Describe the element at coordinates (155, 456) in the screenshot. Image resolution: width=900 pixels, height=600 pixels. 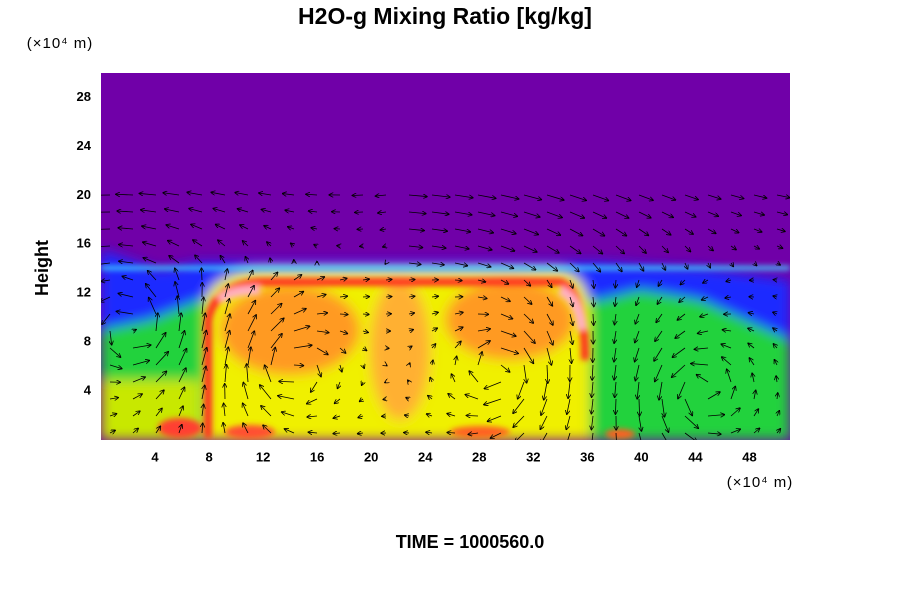
I see `x-tick-label: 4` at that location.